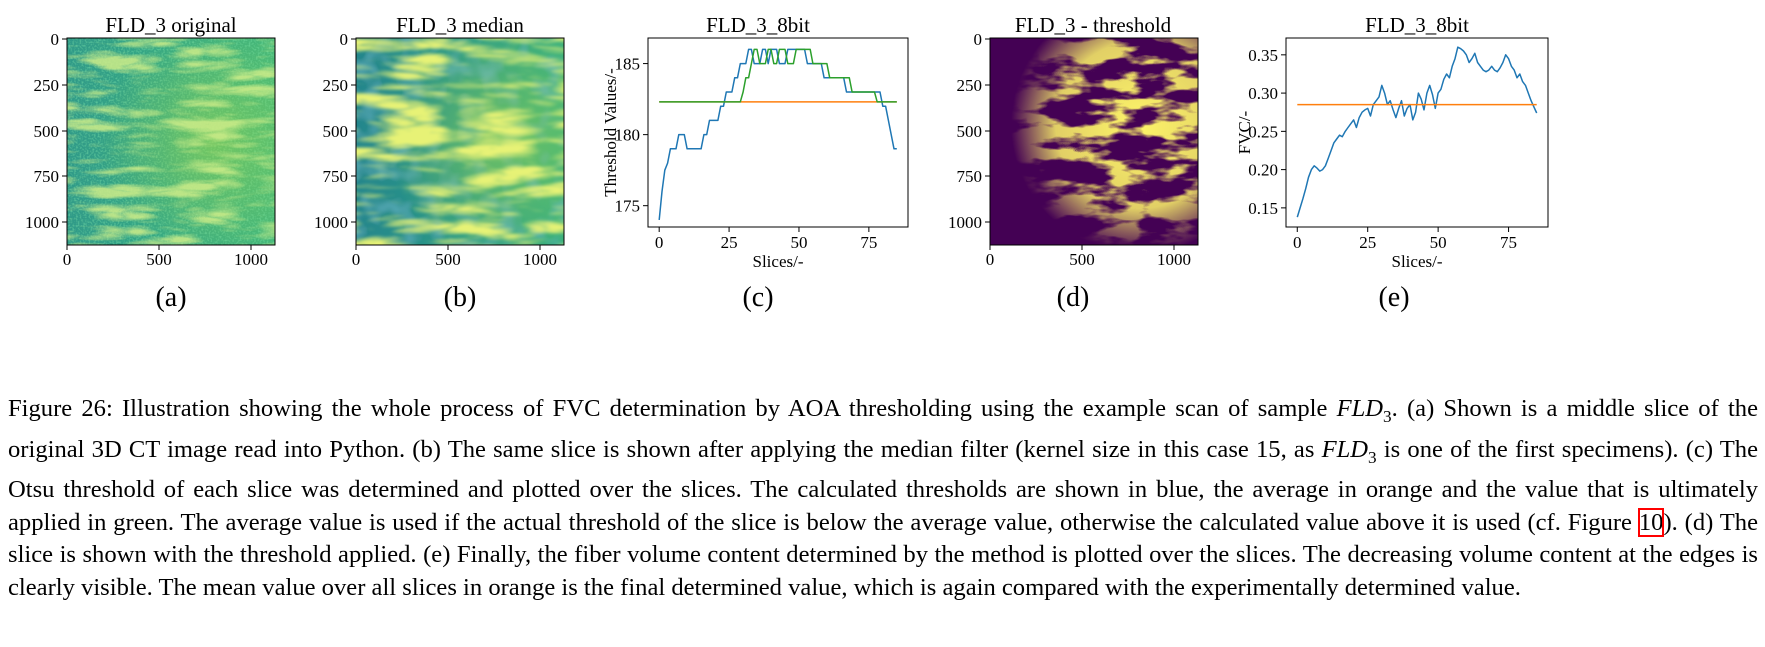 This screenshot has width=1765, height=647. What do you see at coordinates (778, 75) in the screenshot?
I see `series-line-applied` at bounding box center [778, 75].